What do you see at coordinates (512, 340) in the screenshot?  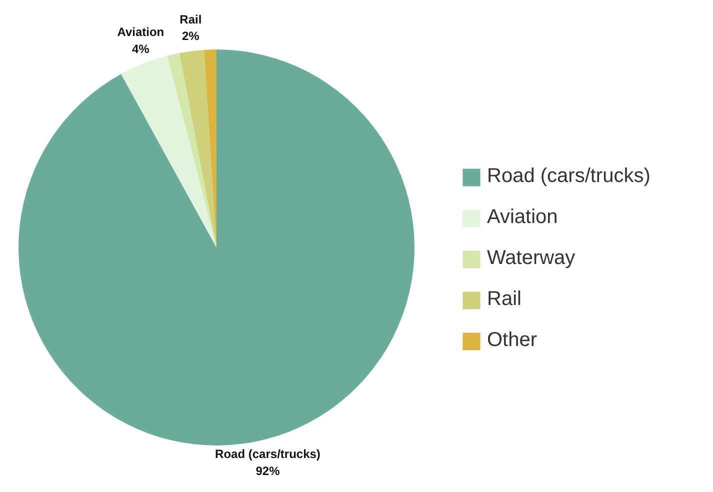 I see `legend-label: Other` at bounding box center [512, 340].